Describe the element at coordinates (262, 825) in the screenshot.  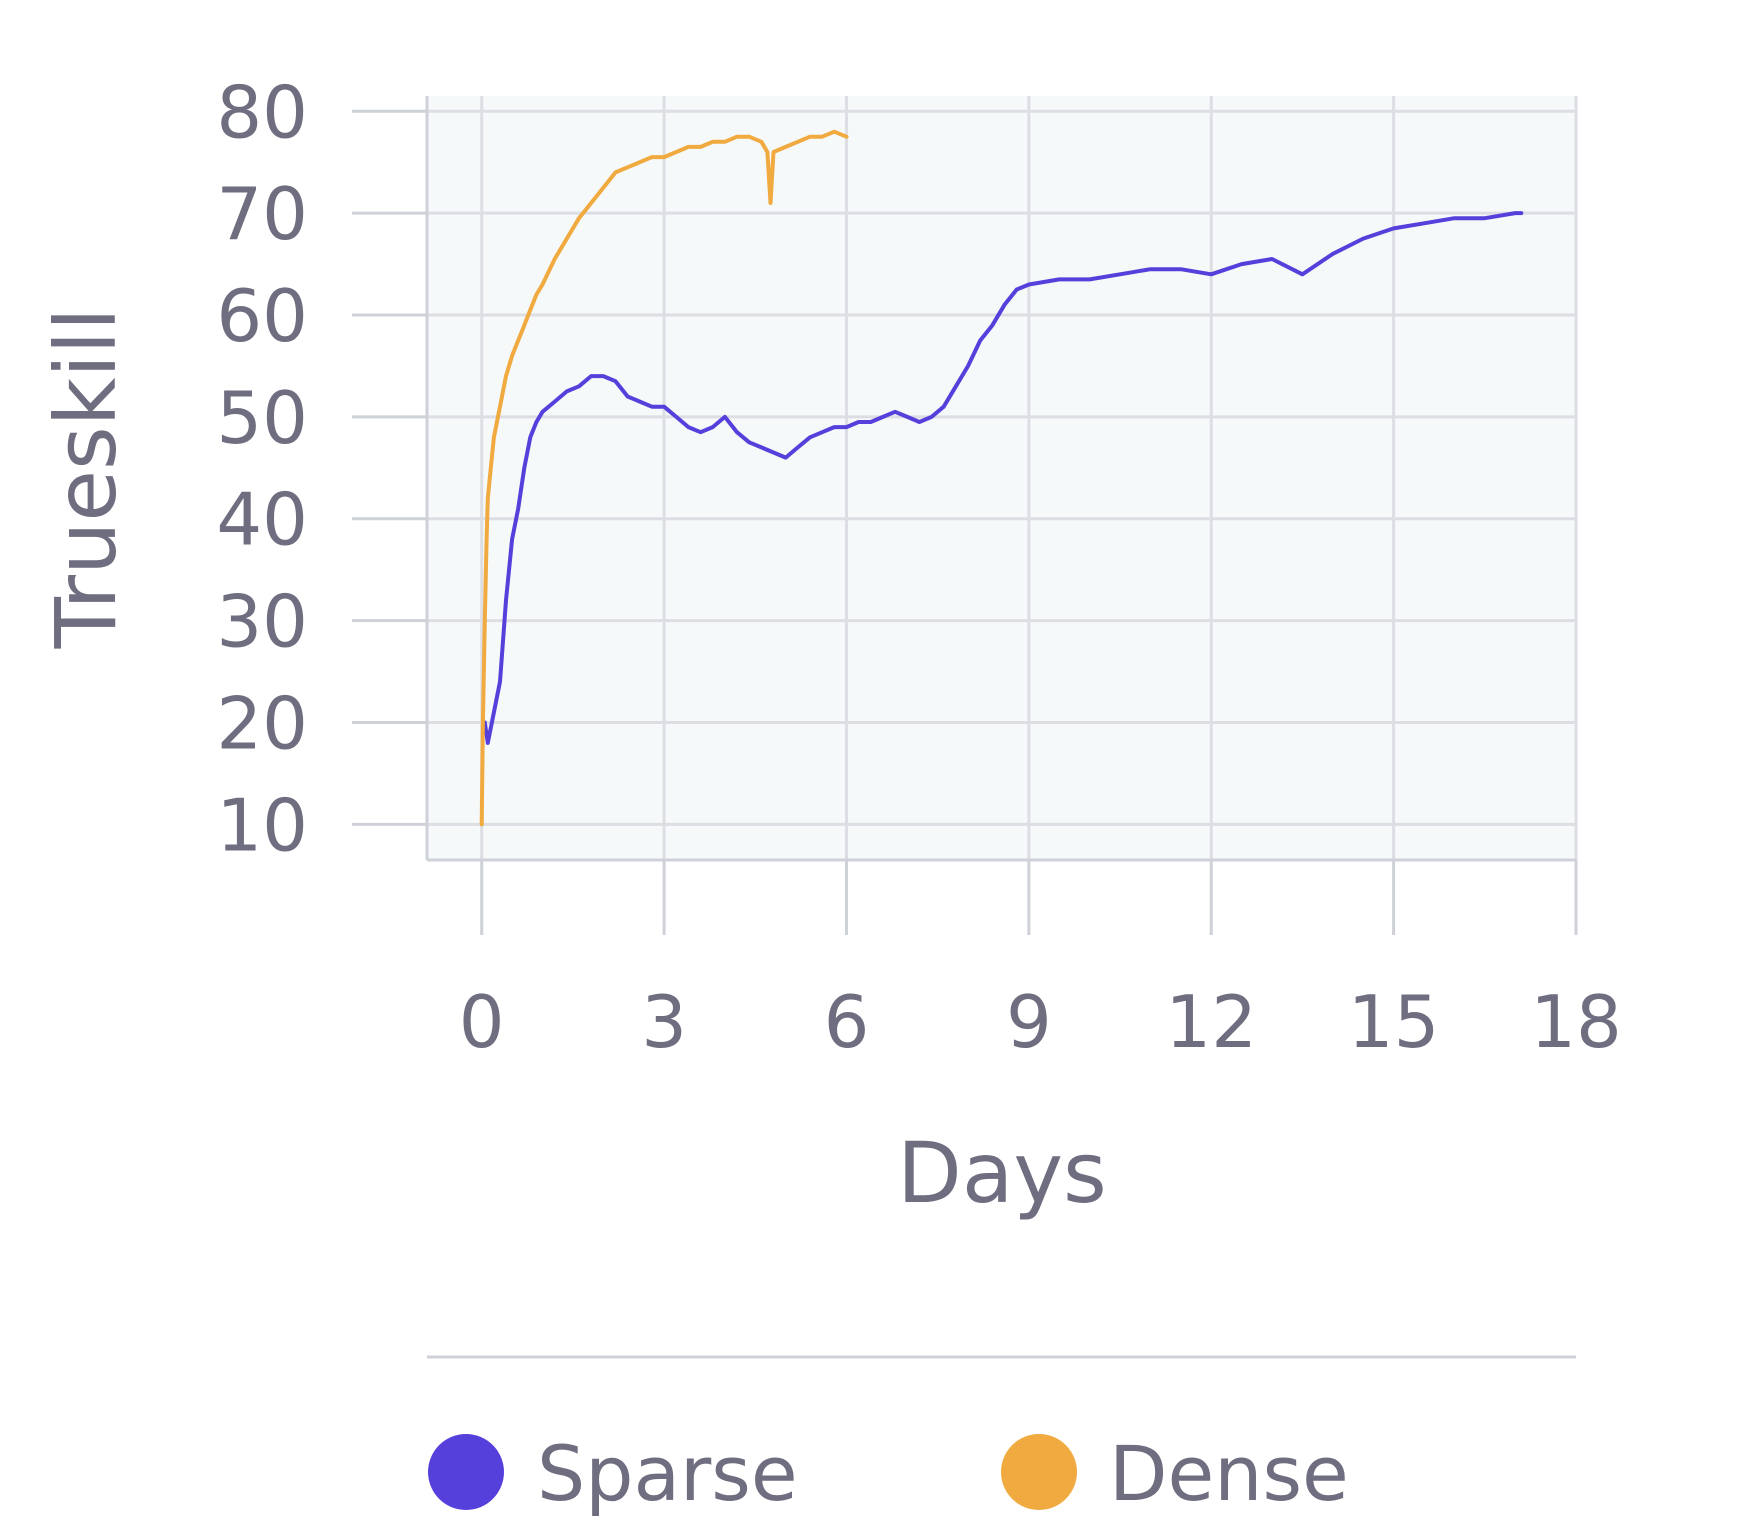
I see `y-tick-label-10: 10` at that location.